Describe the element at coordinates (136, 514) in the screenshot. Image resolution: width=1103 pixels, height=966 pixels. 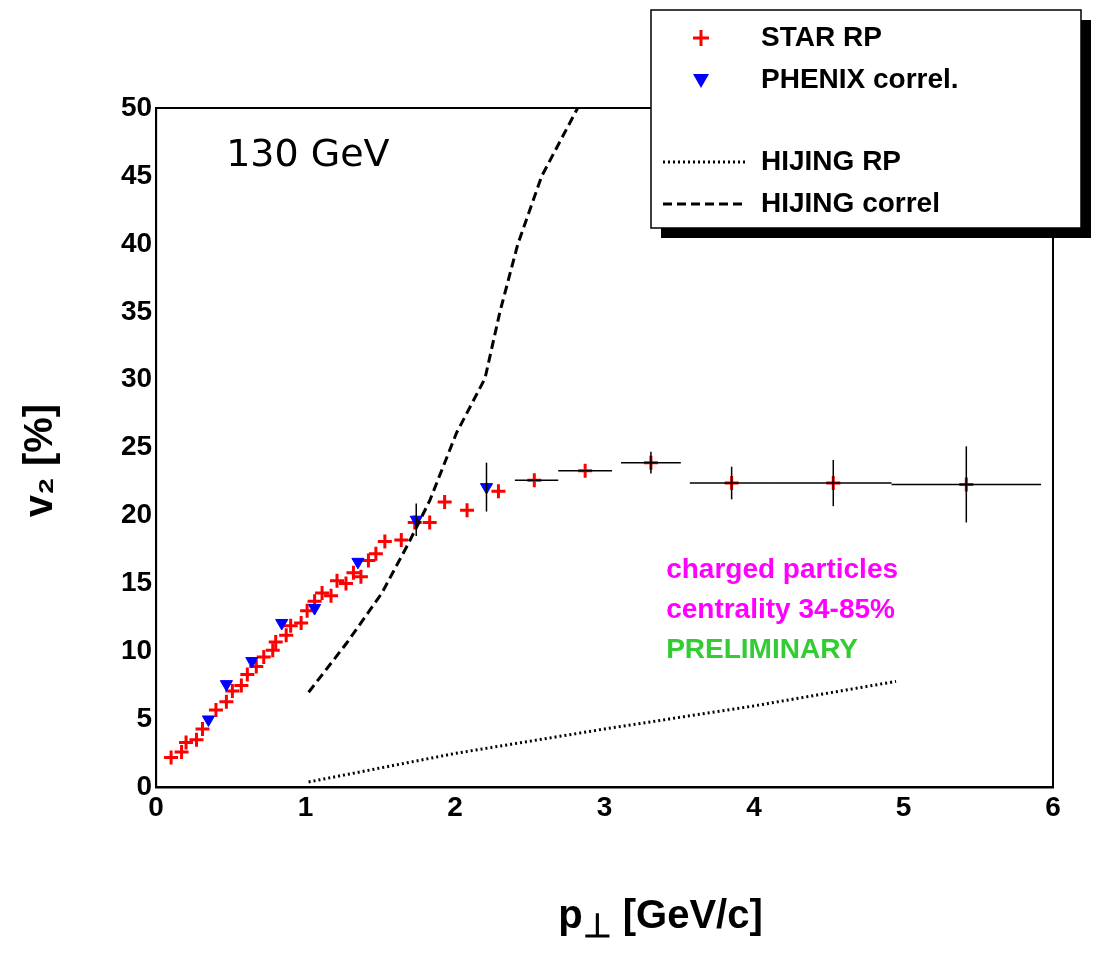
I see `y-tick-label: 20` at that location.